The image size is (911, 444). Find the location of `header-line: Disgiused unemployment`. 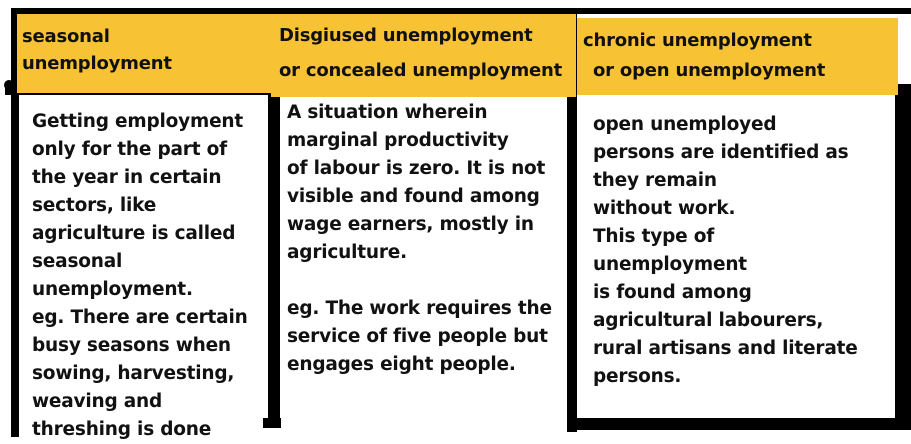

header-line: Disgiused unemployment is located at coordinates (406, 35).